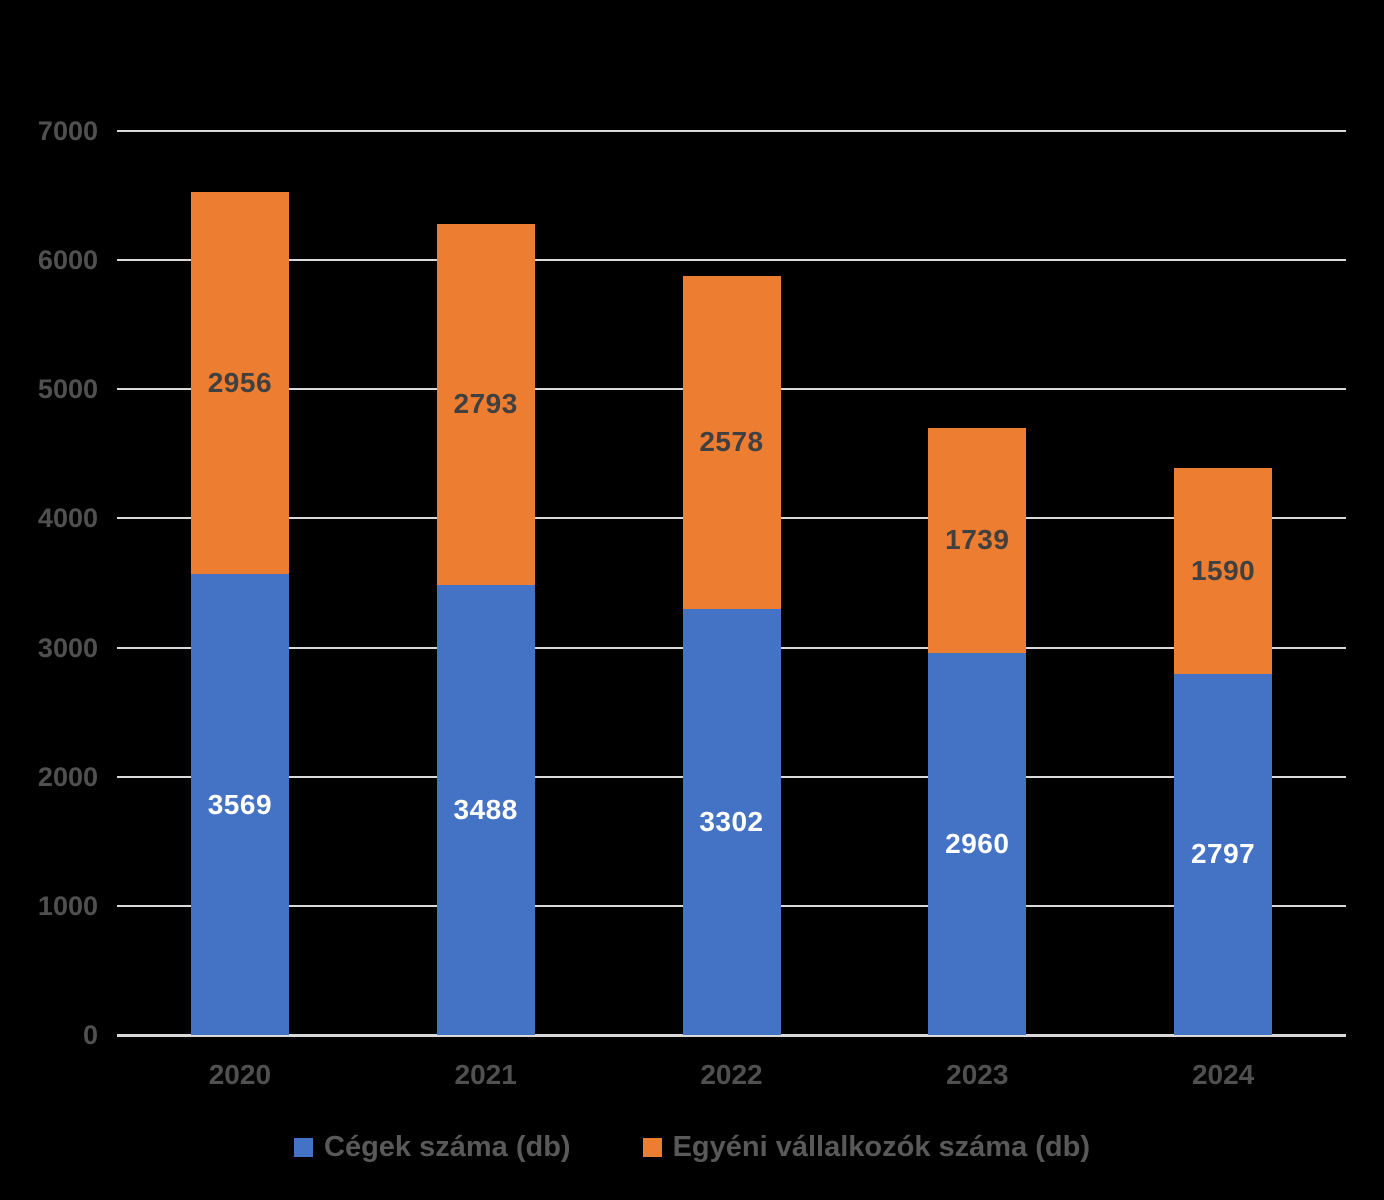  I want to click on bar-value-label: 3488, so click(485, 809).